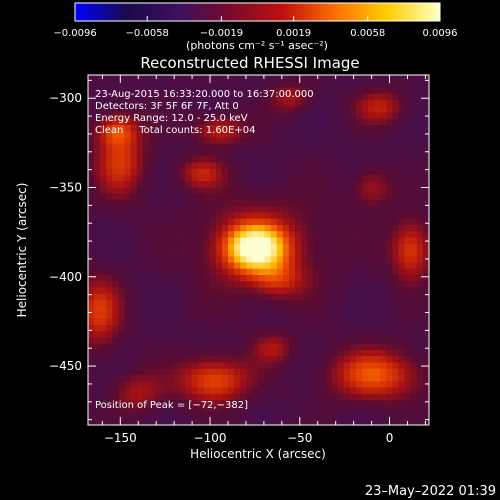  What do you see at coordinates (120, 438) in the screenshot?
I see `x-tick-label: −150` at bounding box center [120, 438].